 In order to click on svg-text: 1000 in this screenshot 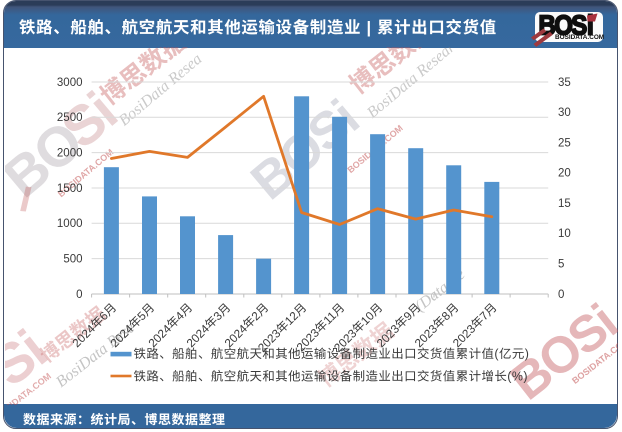, I will do `click(70, 224)`.